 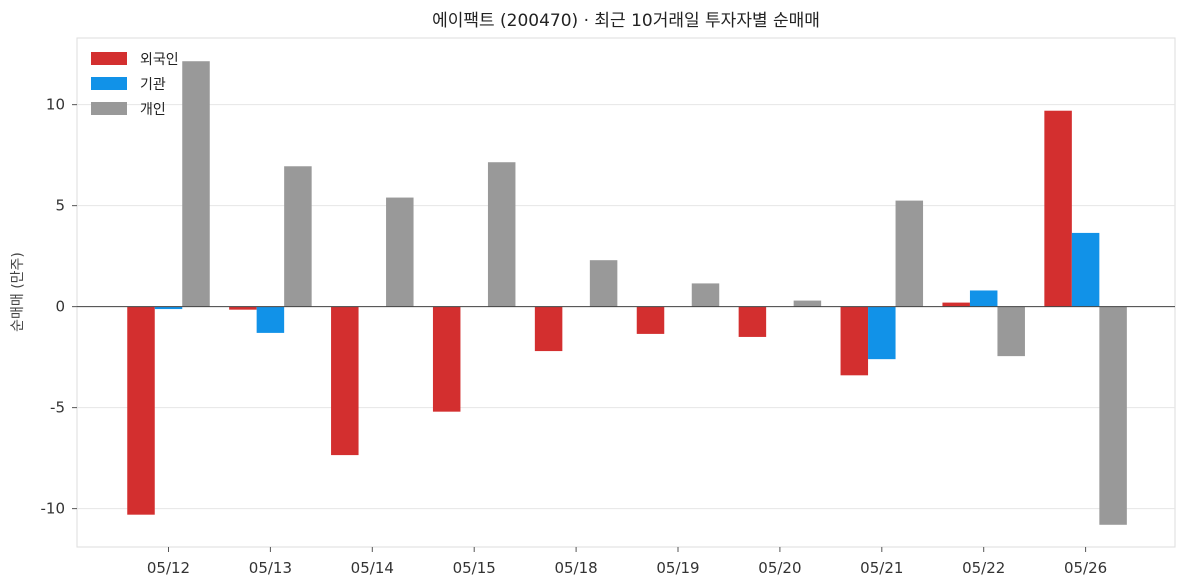 What do you see at coordinates (53, 509) in the screenshot?
I see `y-tick-label: -10` at bounding box center [53, 509].